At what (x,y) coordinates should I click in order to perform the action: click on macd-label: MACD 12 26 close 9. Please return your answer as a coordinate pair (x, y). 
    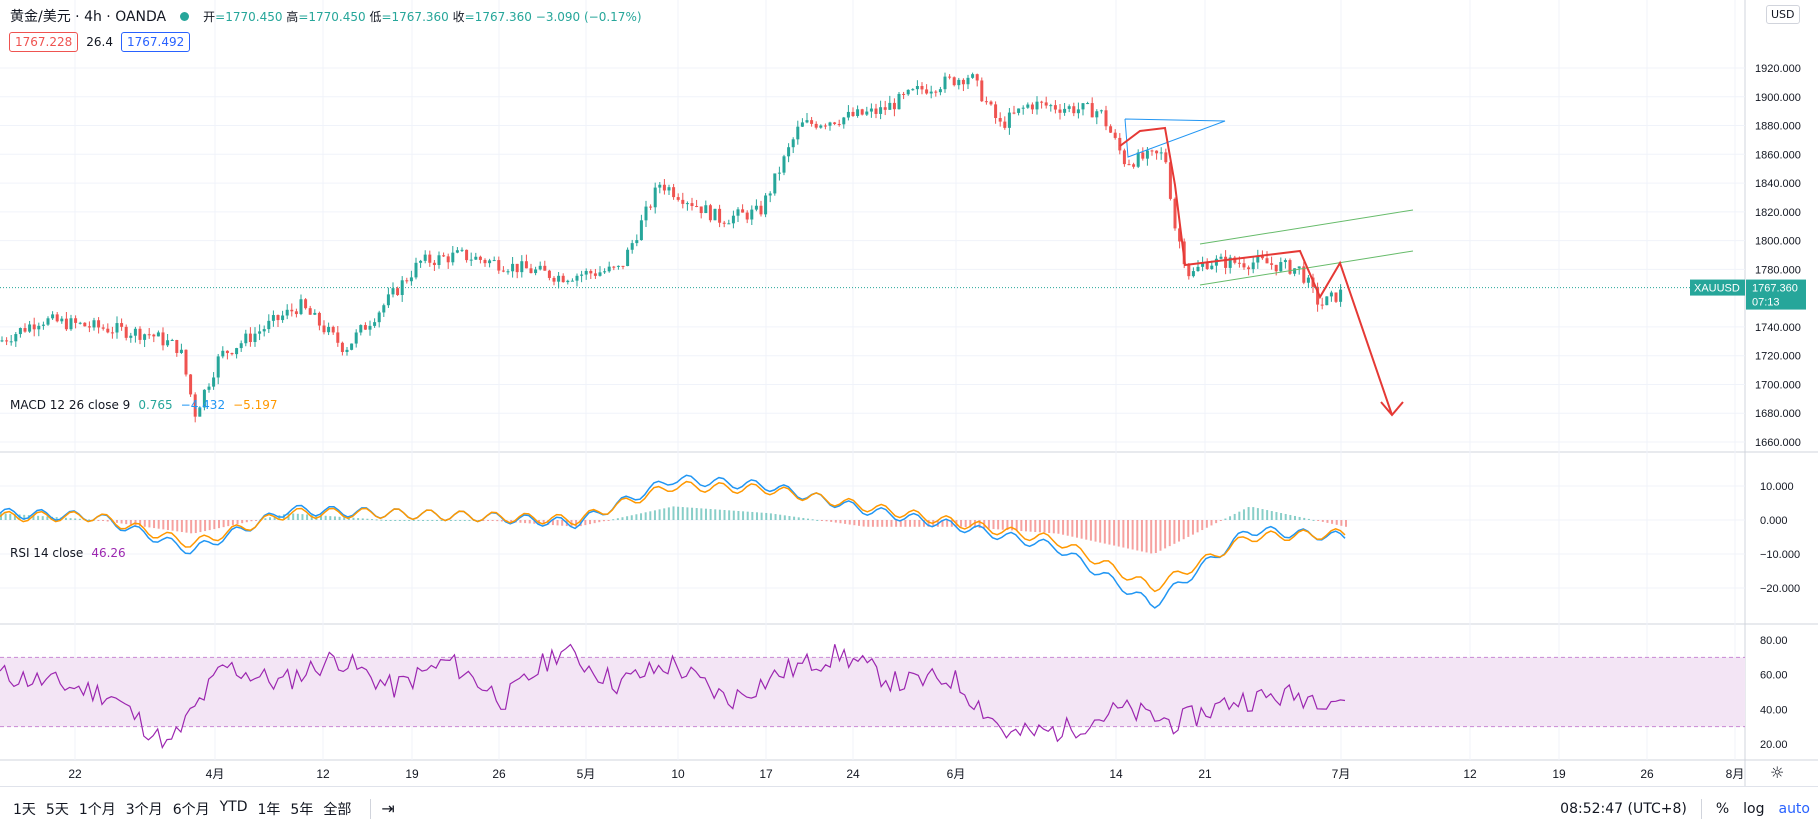
    Looking at the image, I should click on (70, 405).